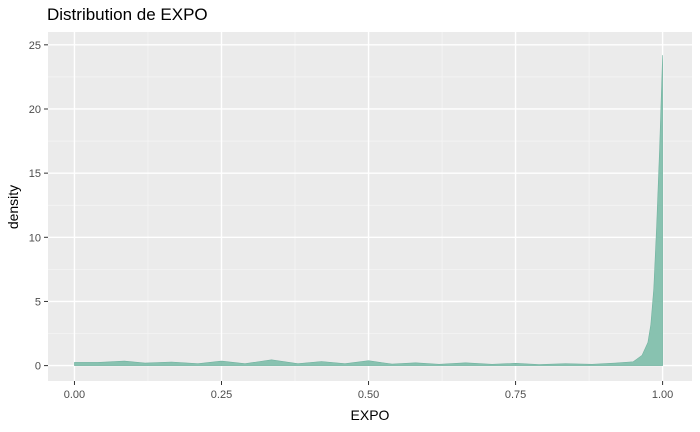 Image resolution: width=700 pixels, height=432 pixels. What do you see at coordinates (38, 302) in the screenshot?
I see `y-tick-label: 5` at bounding box center [38, 302].